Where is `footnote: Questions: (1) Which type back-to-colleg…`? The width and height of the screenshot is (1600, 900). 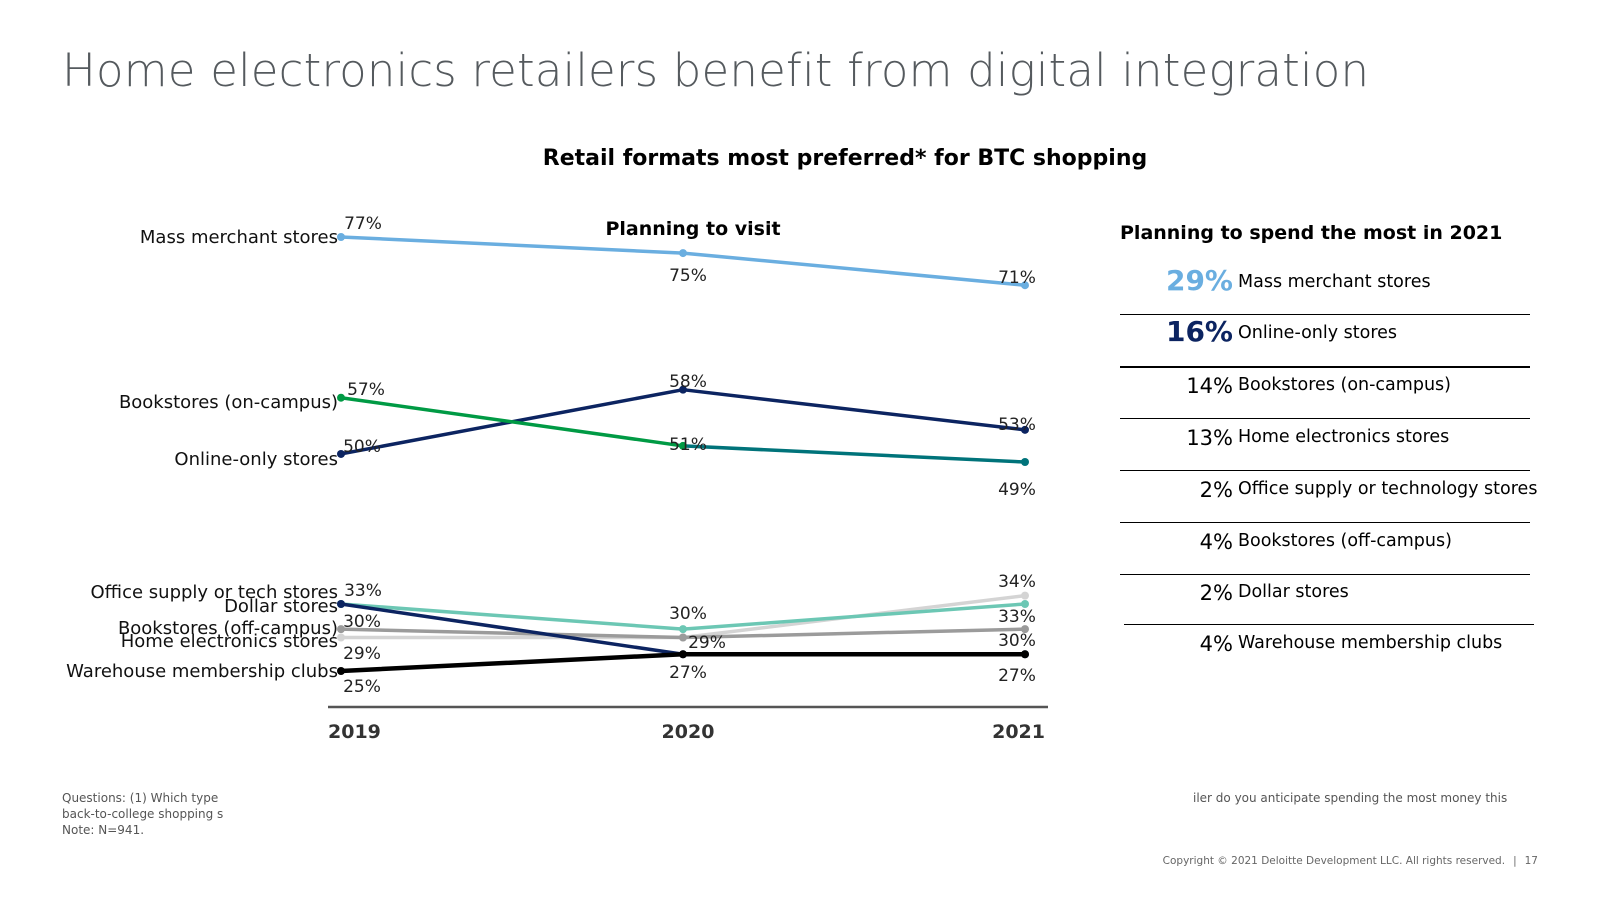
footnote: Questions: (1) Which type back-to-colleg… is located at coordinates (147, 814).